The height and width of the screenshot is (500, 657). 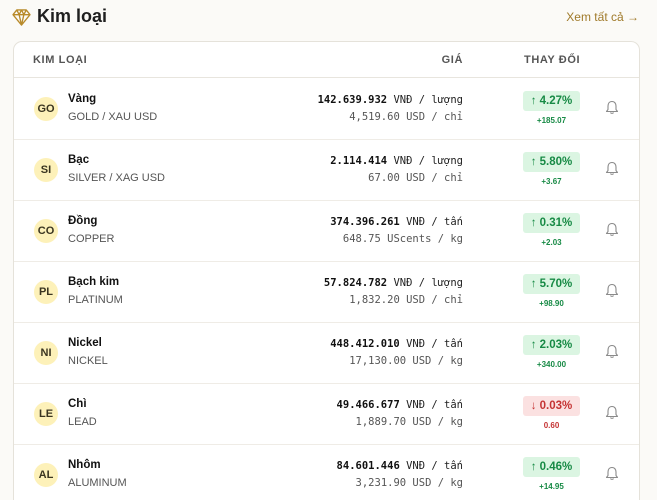 What do you see at coordinates (390, 100) in the screenshot?
I see `price-vnd: 142.639.932 VNĐ / lượng` at bounding box center [390, 100].